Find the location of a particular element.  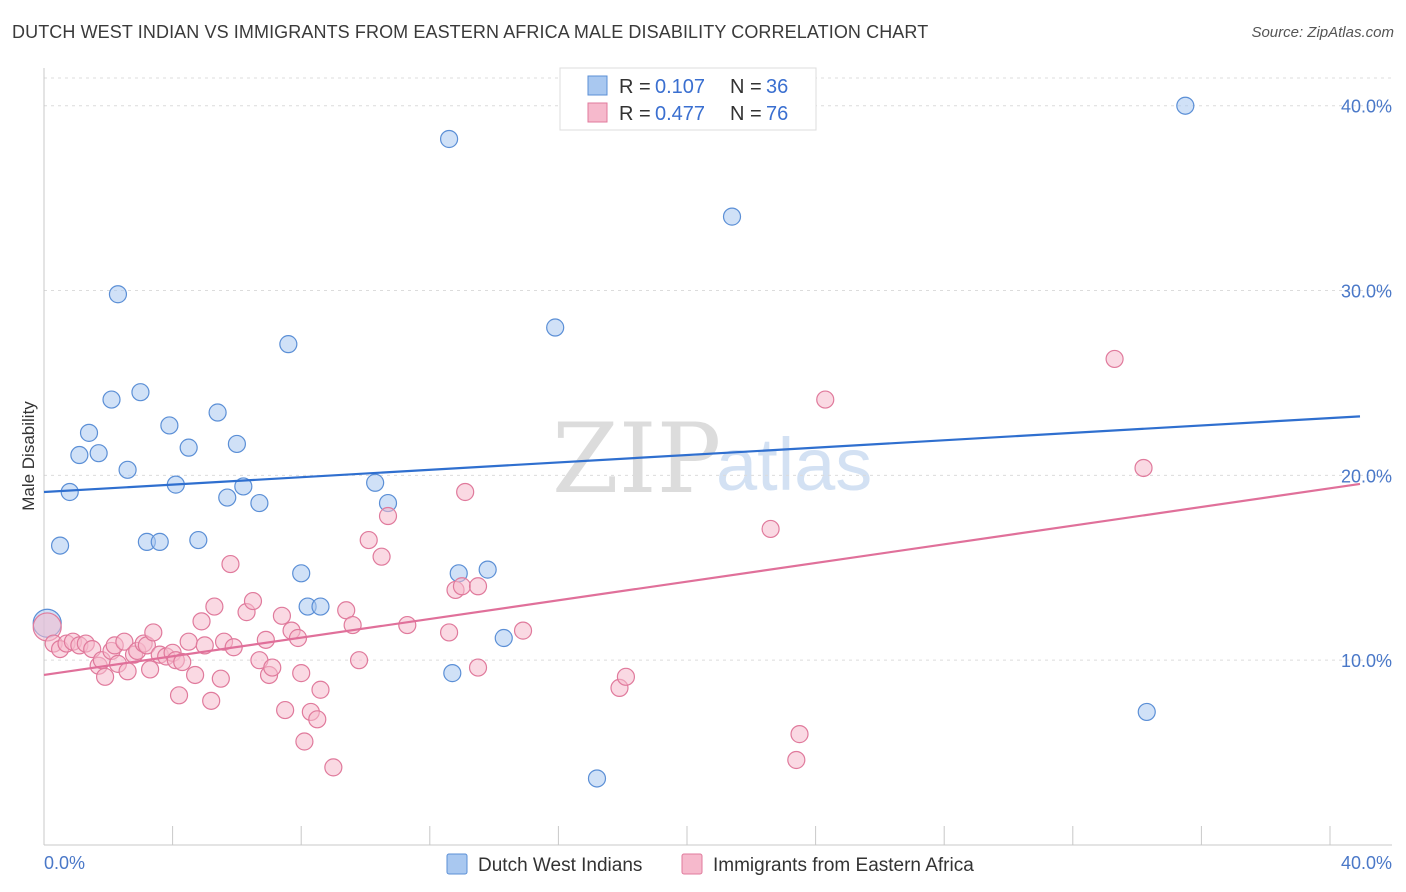

top-legend: R = 0.107 N = 36 R = 0.477 N = 76 is located at coordinates (688, 99).